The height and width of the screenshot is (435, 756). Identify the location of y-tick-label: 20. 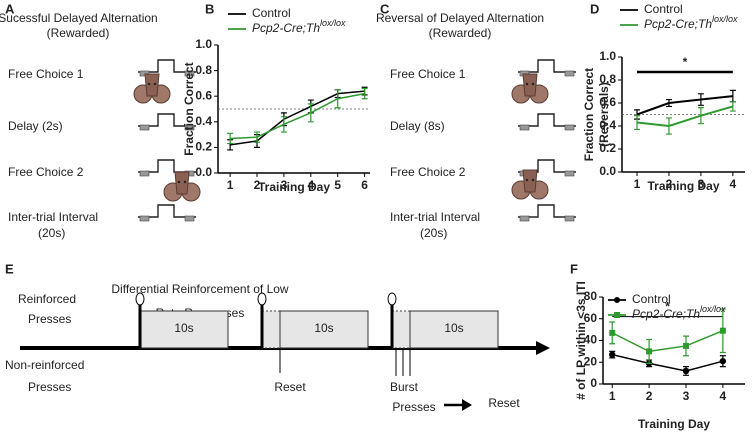
(591, 361).